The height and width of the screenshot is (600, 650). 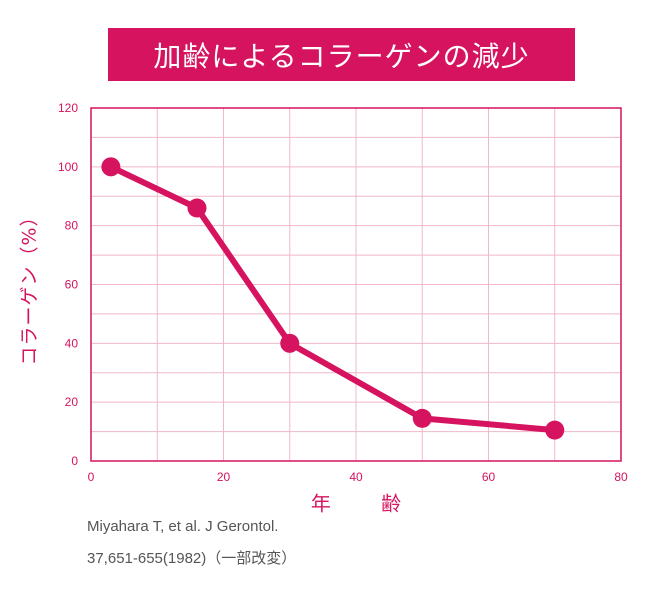 I want to click on x-axis-label: 年 齢, so click(x=367, y=503).